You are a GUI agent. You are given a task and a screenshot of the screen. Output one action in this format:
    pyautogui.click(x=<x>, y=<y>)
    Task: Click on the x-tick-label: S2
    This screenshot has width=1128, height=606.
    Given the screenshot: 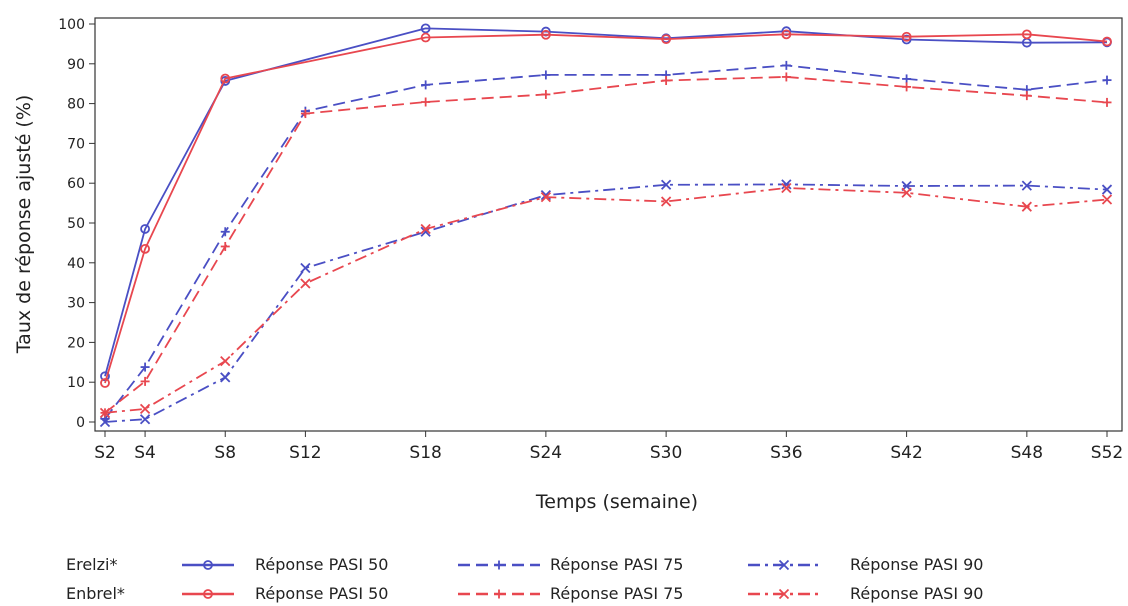 What is the action you would take?
    pyautogui.click(x=105, y=453)
    